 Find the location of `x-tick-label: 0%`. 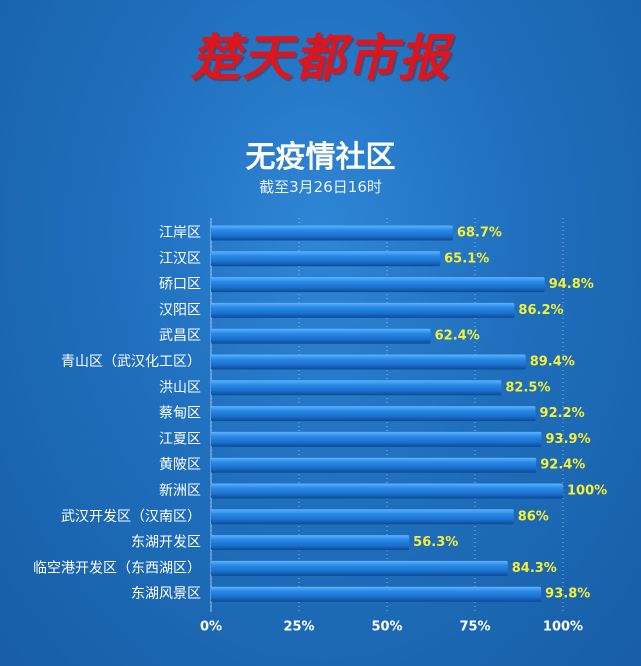

x-tick-label: 0% is located at coordinates (211, 627).